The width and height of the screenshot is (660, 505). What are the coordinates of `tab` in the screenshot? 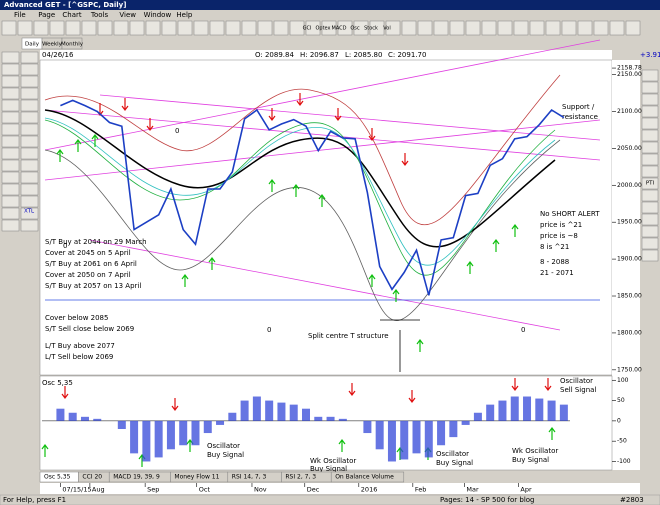 It's located at (72, 43).